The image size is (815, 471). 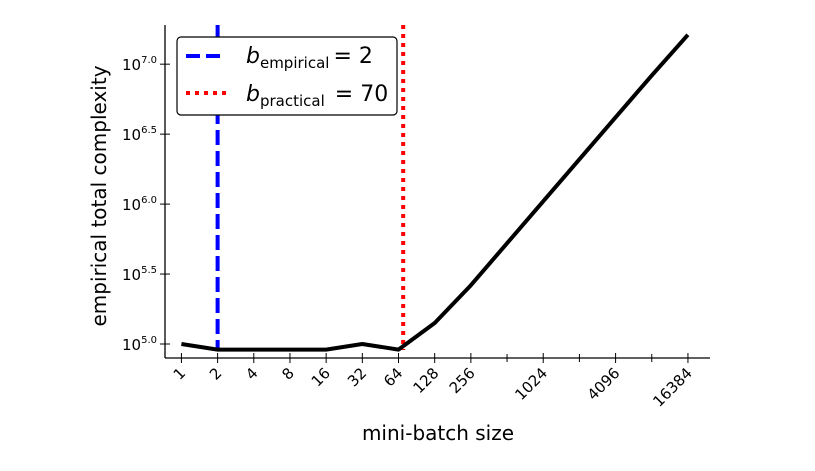 I want to click on legend-box, so click(x=287, y=76).